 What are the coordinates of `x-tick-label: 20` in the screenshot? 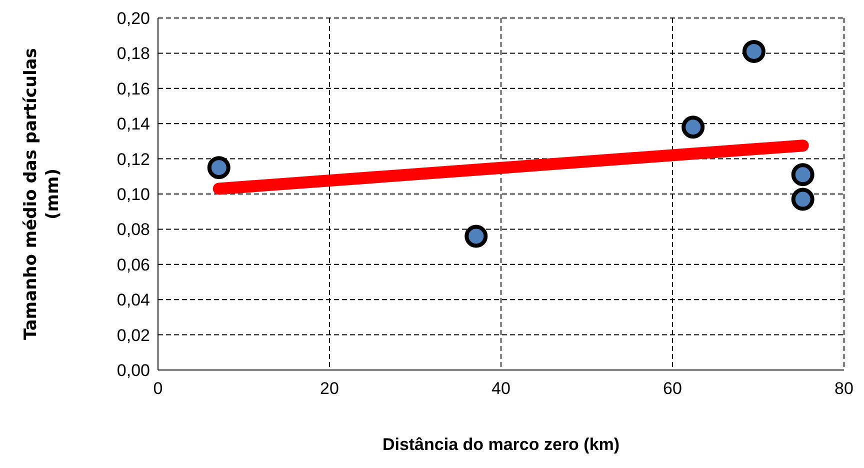 It's located at (329, 388).